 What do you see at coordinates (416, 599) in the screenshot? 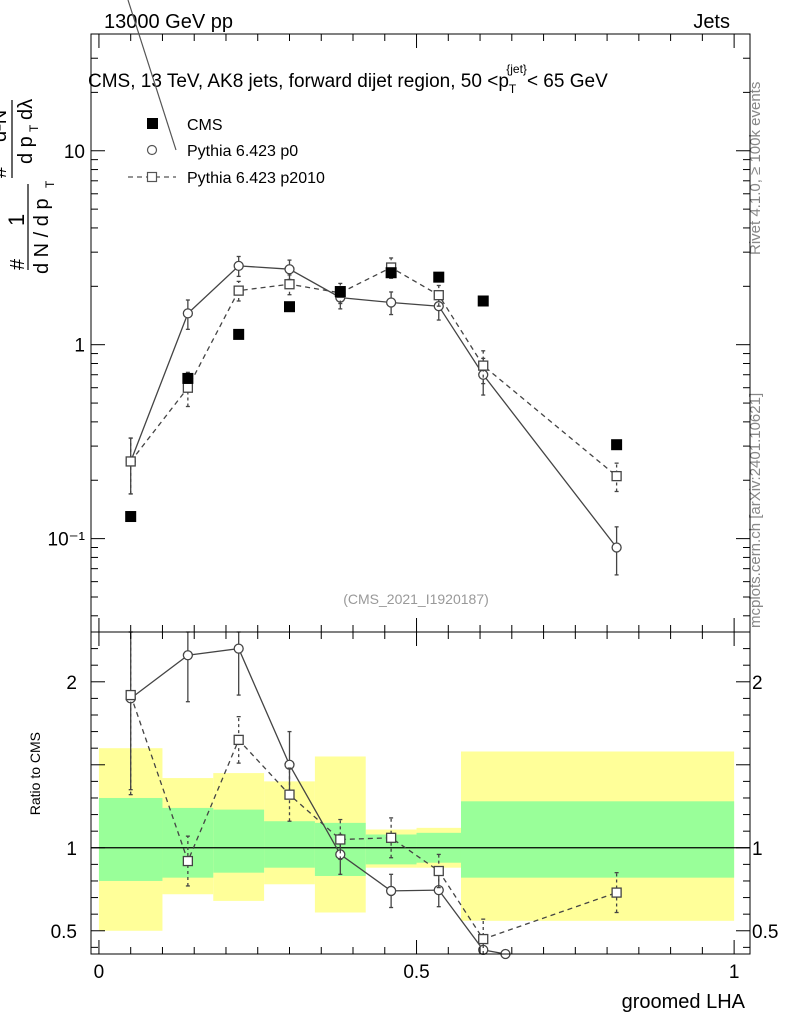
I see `analysis-annotation: (CMS_2021_I1920187)` at bounding box center [416, 599].